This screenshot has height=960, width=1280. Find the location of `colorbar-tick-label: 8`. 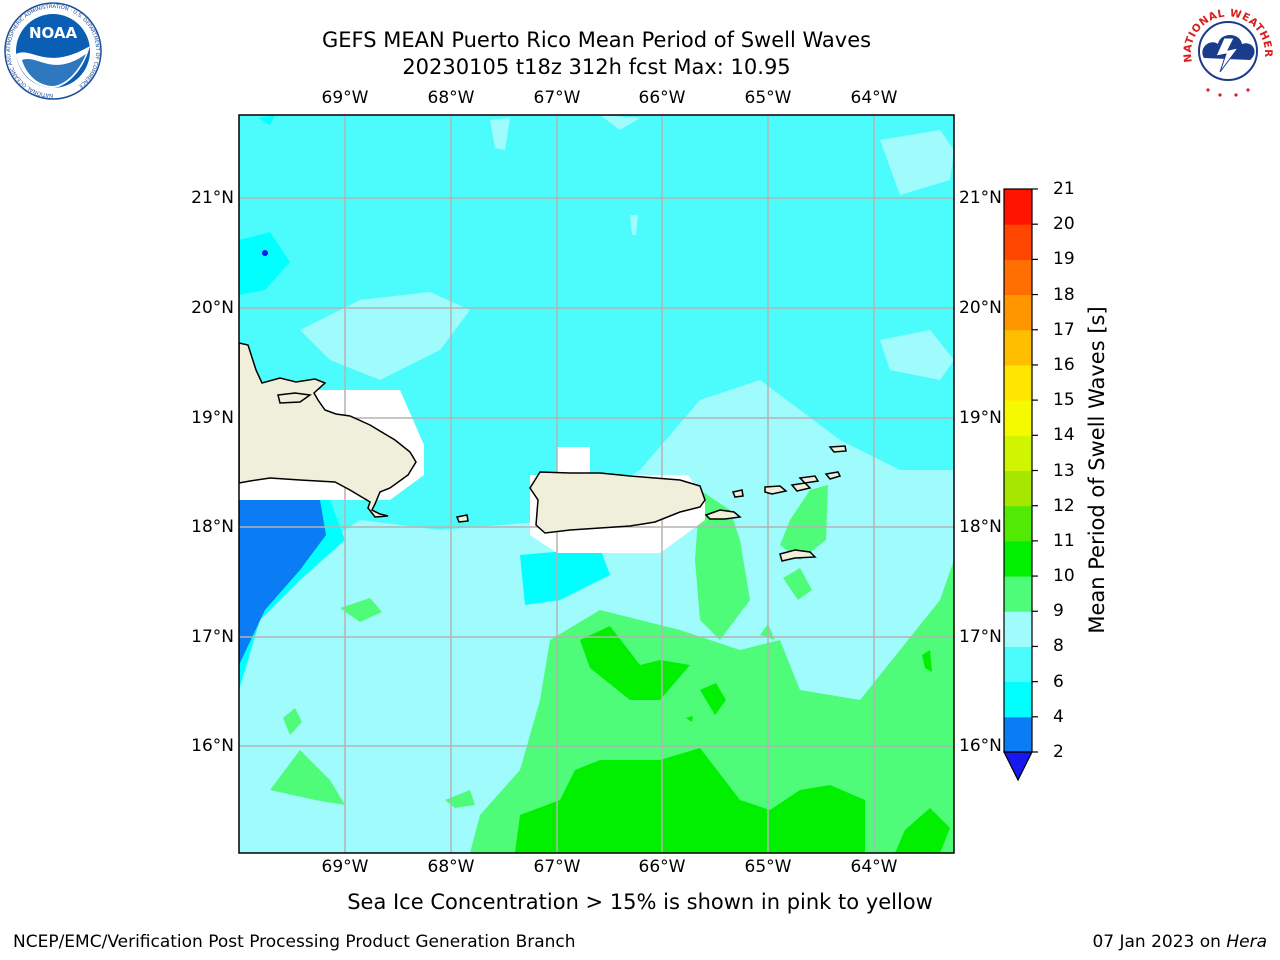

colorbar-tick-label: 8 is located at coordinates (1058, 646).